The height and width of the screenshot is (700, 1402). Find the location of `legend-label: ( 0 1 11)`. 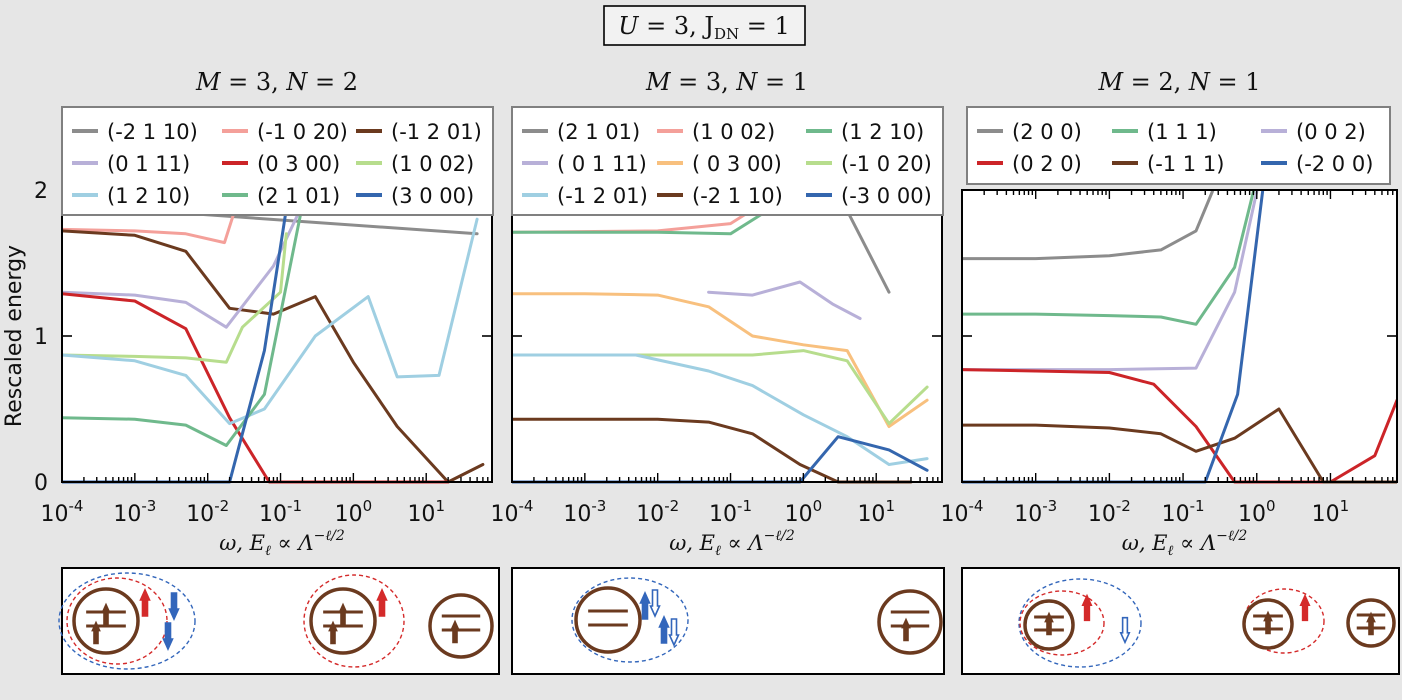

legend-label: ( 0 1 11) is located at coordinates (602, 164).